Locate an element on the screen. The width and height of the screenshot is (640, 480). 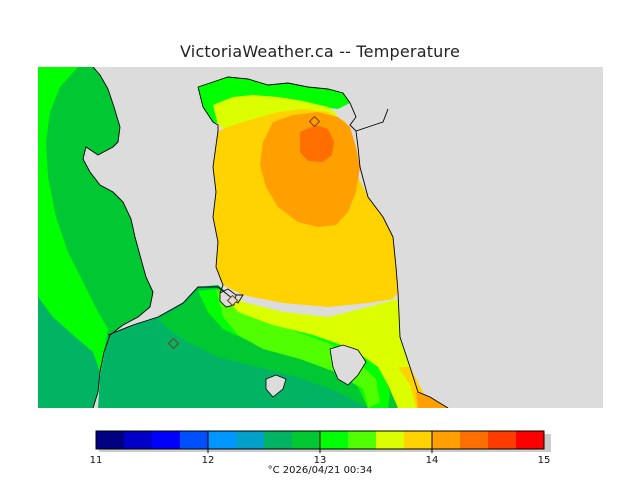
legend-tick-13: 13 is located at coordinates (320, 460).